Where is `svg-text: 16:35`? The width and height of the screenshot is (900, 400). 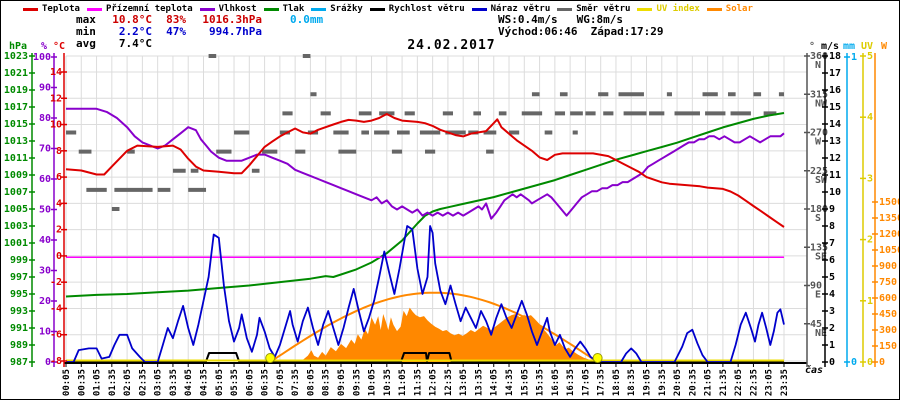 svg-text: 16:35 is located at coordinates (571, 382).